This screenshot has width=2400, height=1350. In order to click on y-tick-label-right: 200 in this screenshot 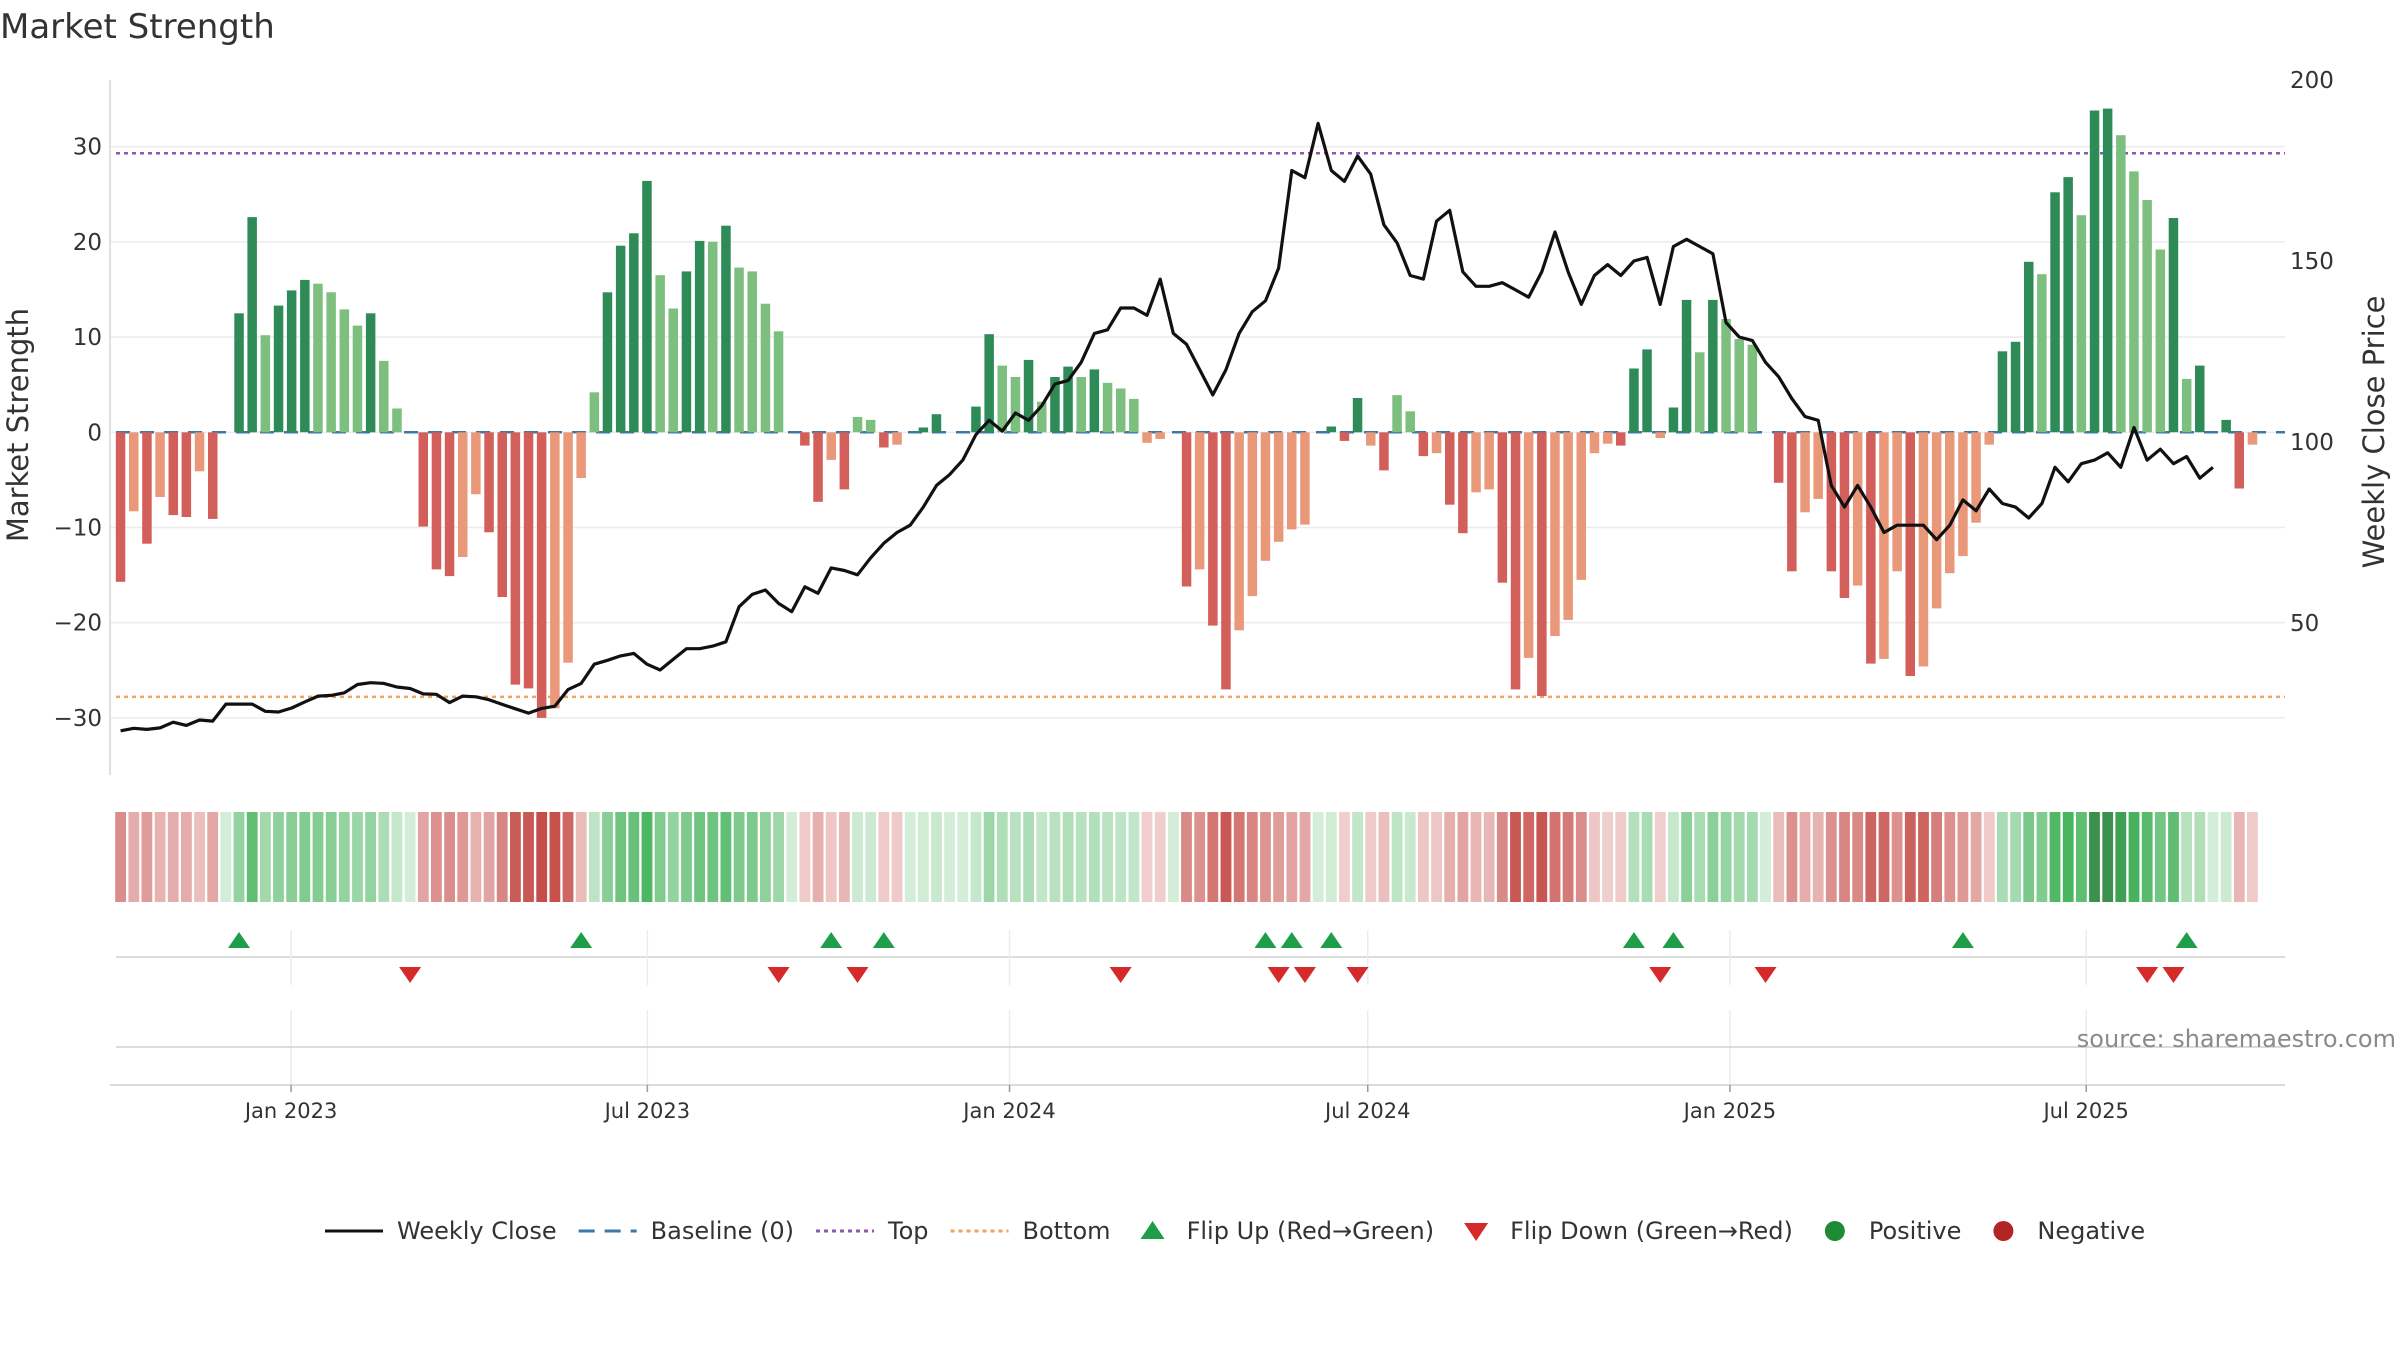, I will do `click(2312, 81)`.